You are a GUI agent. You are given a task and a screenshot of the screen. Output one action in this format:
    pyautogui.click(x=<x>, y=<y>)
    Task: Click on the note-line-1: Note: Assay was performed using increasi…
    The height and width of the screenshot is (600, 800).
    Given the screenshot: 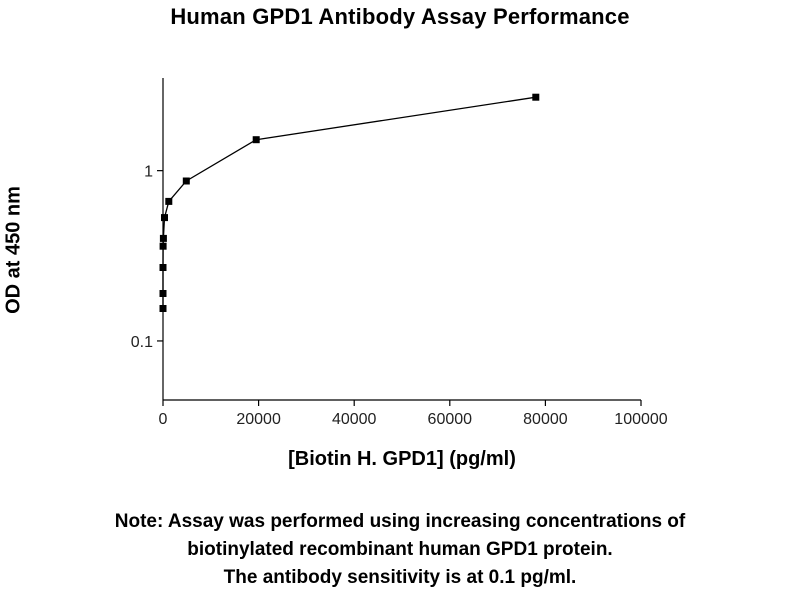 What is the action you would take?
    pyautogui.click(x=400, y=521)
    